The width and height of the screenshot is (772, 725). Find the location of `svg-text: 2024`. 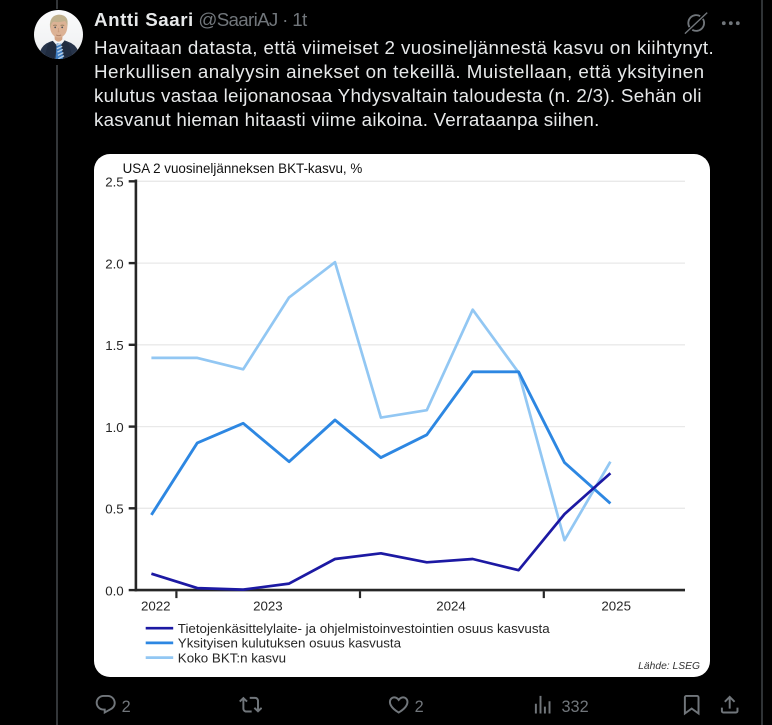

svg-text: 2024 is located at coordinates (451, 605).